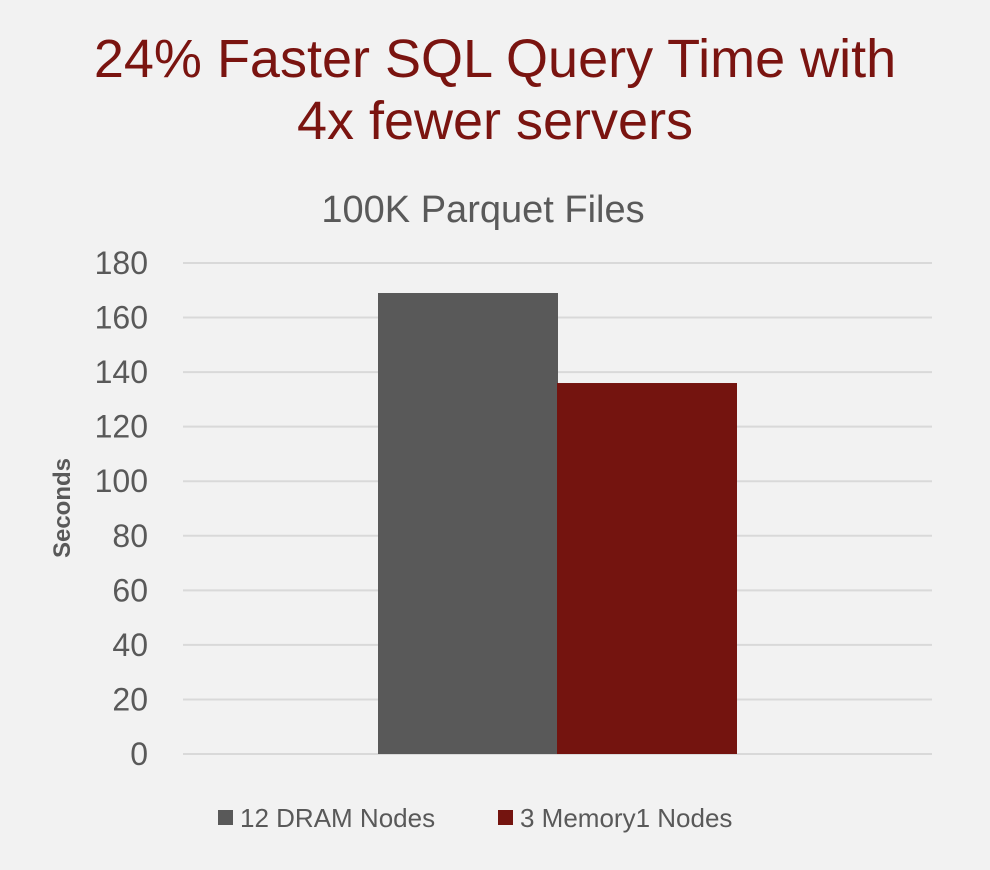 Image resolution: width=990 pixels, height=870 pixels. Describe the element at coordinates (626, 818) in the screenshot. I see `legend-label: 3 Memory1 Nodes` at that location.